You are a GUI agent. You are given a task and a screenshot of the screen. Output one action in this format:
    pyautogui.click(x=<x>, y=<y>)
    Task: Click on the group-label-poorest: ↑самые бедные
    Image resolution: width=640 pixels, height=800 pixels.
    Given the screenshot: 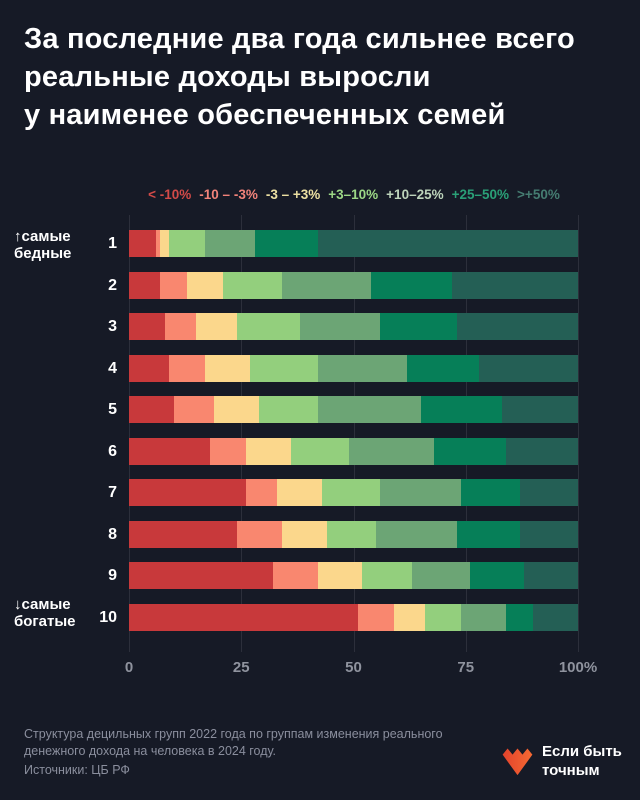 What is the action you would take?
    pyautogui.click(x=43, y=245)
    